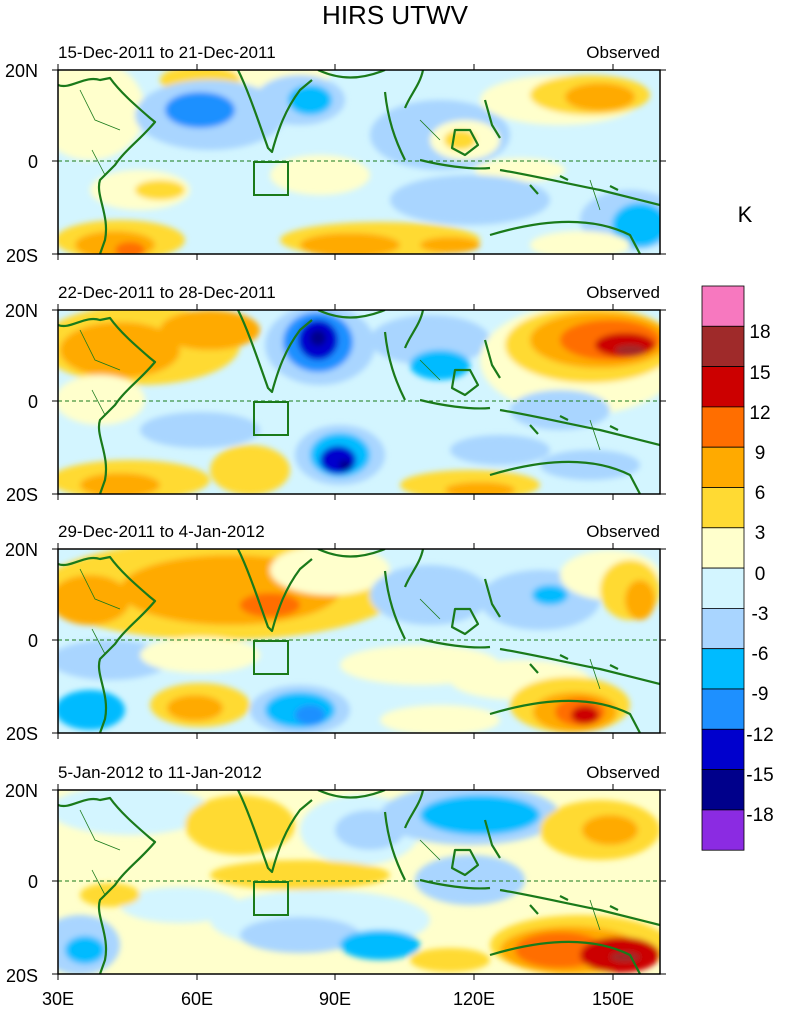  Describe the element at coordinates (271, 178) in the screenshot. I see `panel-1-region-box` at that location.